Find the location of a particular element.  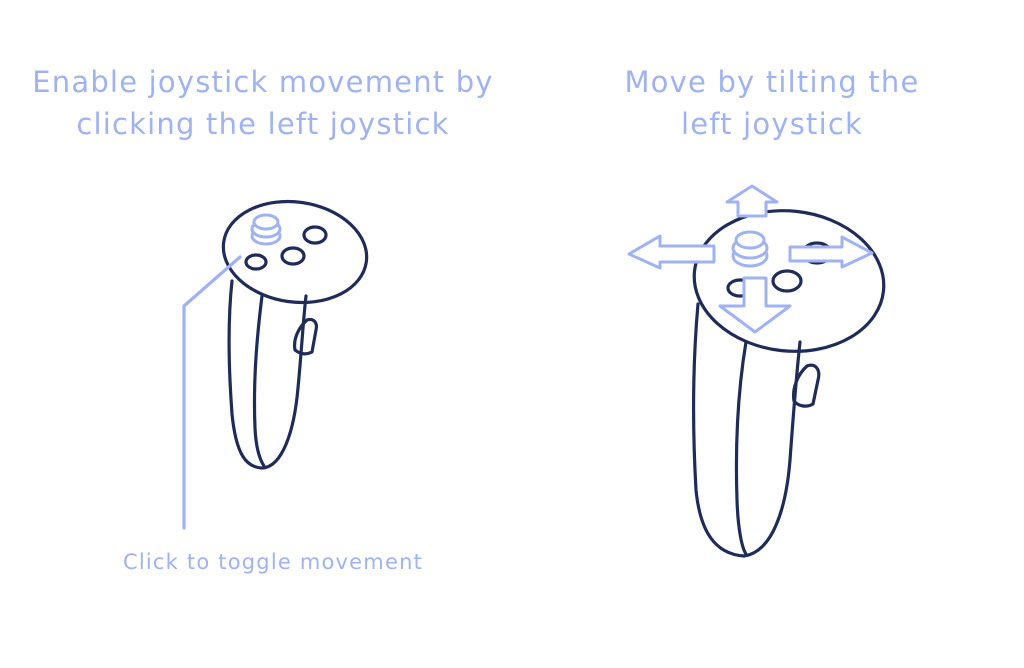

toggle-movement-caption: Click to toggle movement is located at coordinates (273, 562).